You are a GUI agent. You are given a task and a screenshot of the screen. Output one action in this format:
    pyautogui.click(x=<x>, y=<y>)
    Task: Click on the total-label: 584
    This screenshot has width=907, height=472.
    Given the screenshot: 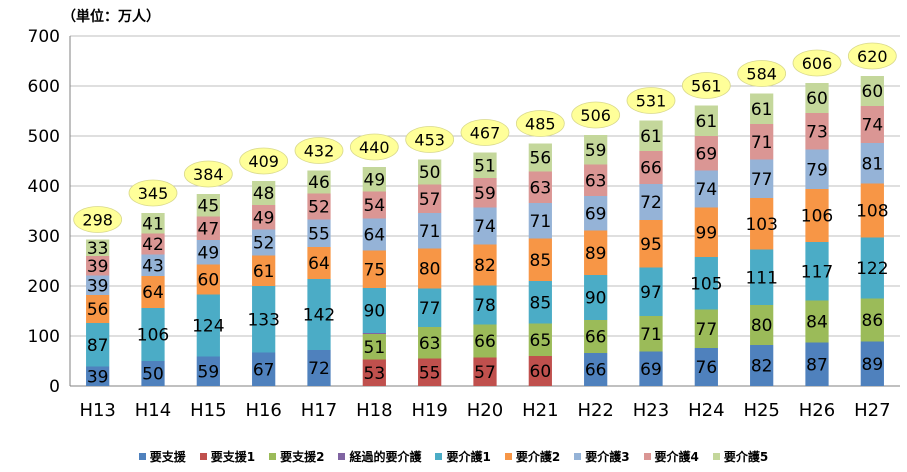 What is the action you would take?
    pyautogui.click(x=761, y=74)
    